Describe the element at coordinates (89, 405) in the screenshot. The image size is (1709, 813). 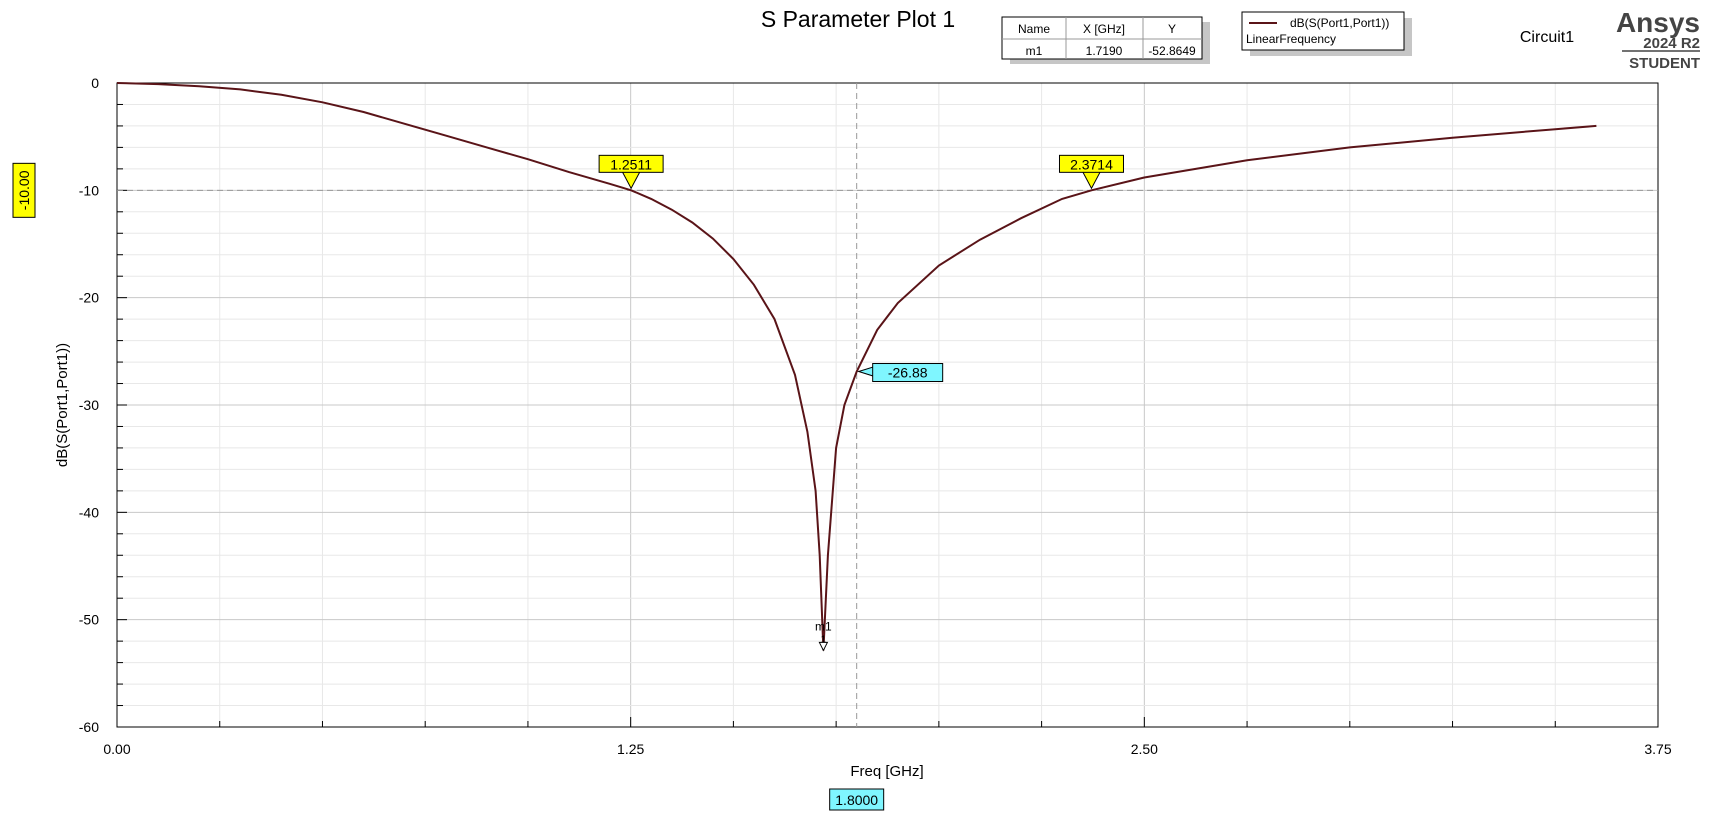
I see `y-tick-label: -30` at that location.